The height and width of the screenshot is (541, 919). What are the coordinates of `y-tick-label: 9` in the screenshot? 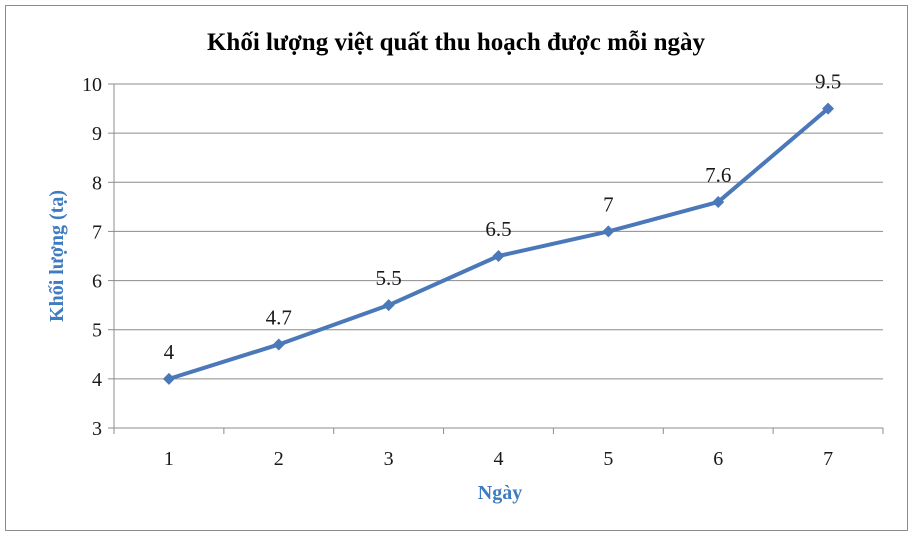 It's located at (97, 134).